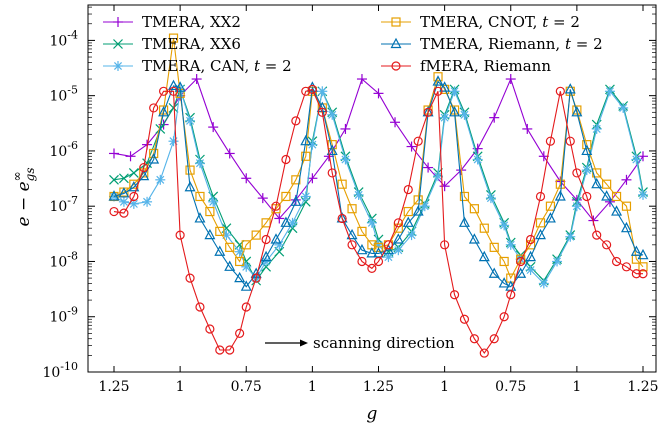  Describe the element at coordinates (500, 22) in the screenshot. I see `legend-label: TMERA, CNOT, t = 2` at that location.